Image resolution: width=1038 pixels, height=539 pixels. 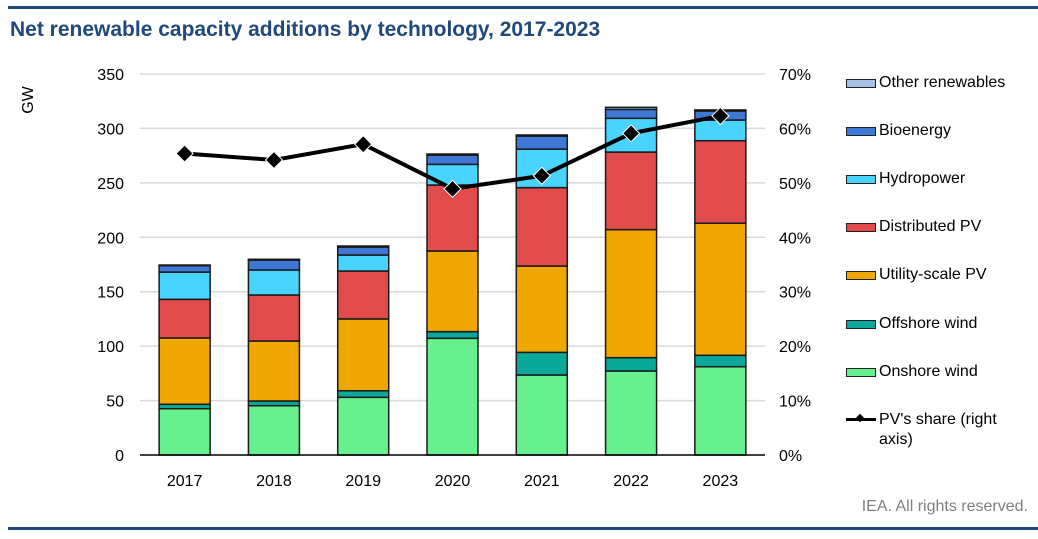 What do you see at coordinates (274, 371) in the screenshot?
I see `bar-utility-scale-pv-2018` at bounding box center [274, 371].